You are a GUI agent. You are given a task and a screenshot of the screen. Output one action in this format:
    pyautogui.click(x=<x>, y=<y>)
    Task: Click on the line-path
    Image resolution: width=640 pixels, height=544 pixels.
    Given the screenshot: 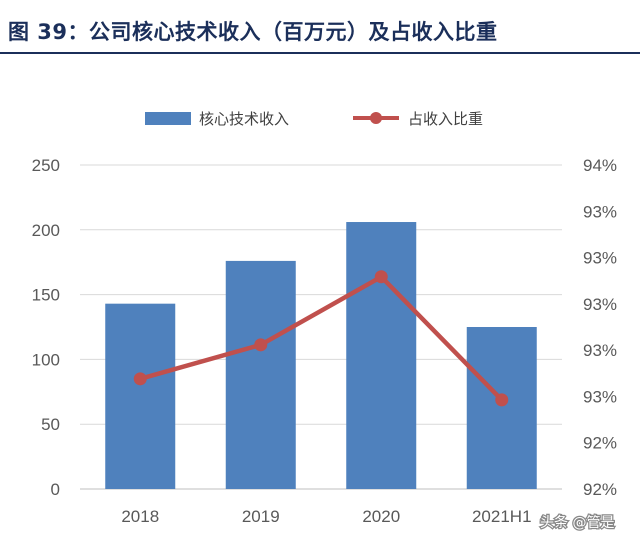 What is the action you would take?
    pyautogui.click(x=321, y=338)
    